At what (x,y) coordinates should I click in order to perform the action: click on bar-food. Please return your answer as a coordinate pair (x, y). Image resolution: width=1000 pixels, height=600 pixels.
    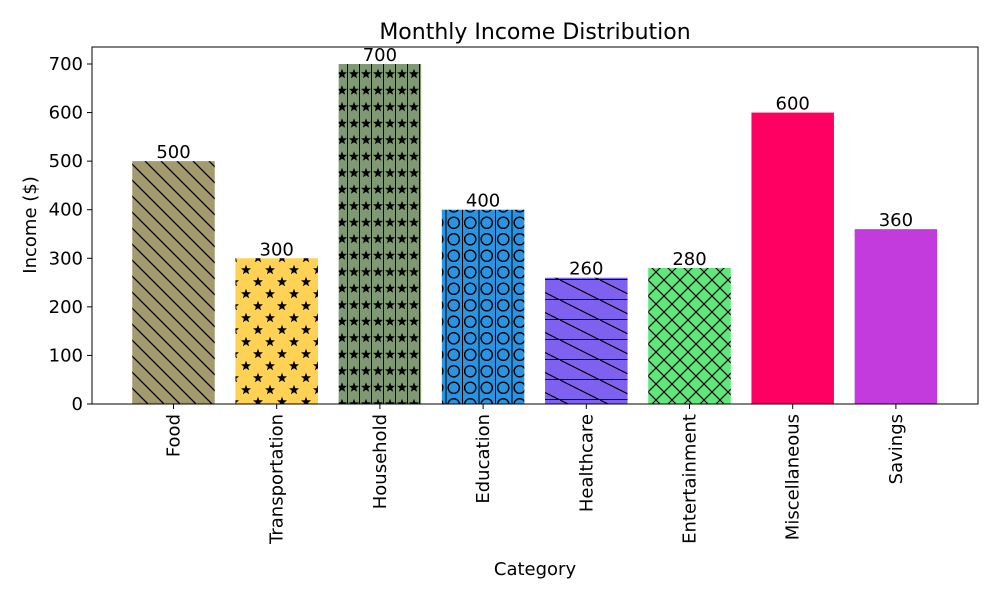
    Looking at the image, I should click on (173, 282).